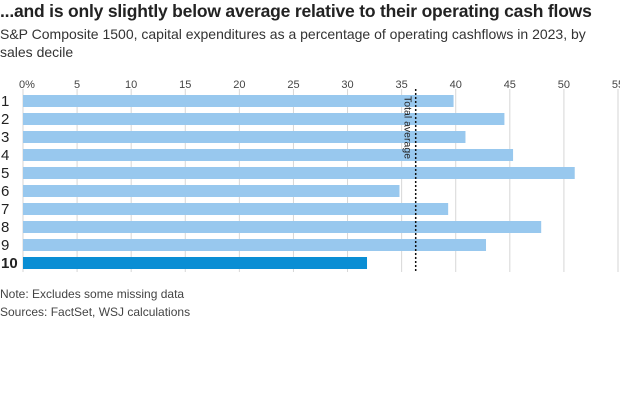  I want to click on category-label: 4, so click(5, 155).